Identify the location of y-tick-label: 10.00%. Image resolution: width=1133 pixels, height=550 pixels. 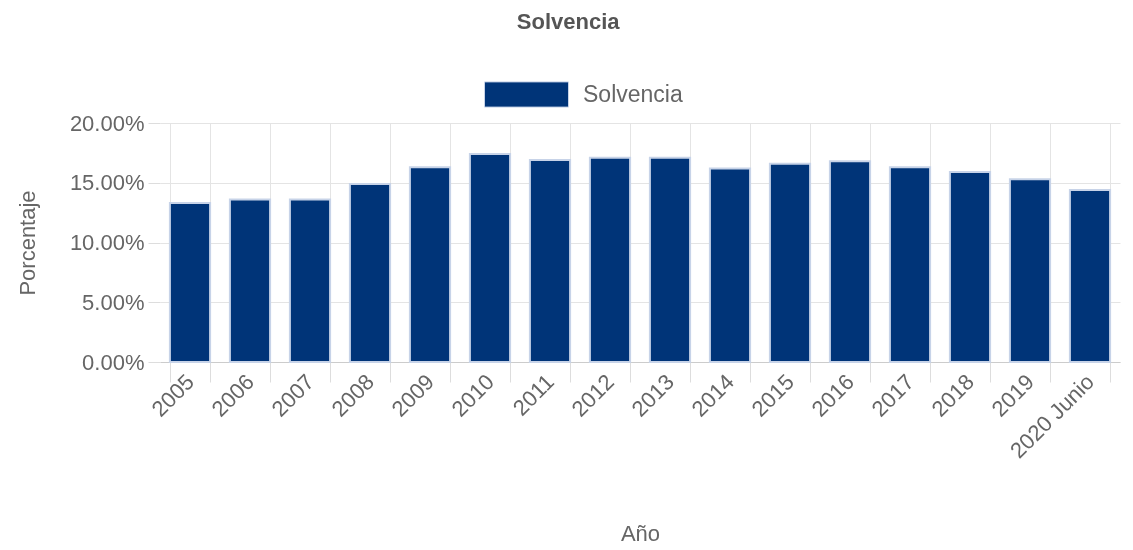
(107, 242).